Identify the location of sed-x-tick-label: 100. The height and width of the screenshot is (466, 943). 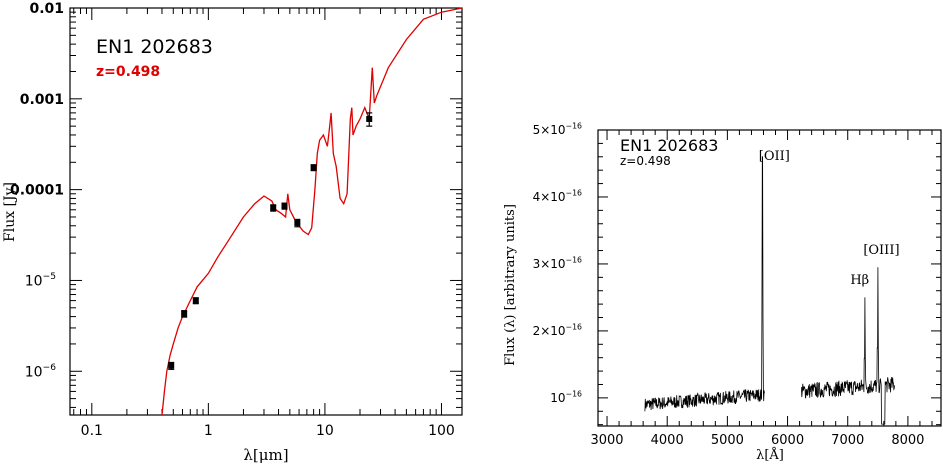
(441, 431).